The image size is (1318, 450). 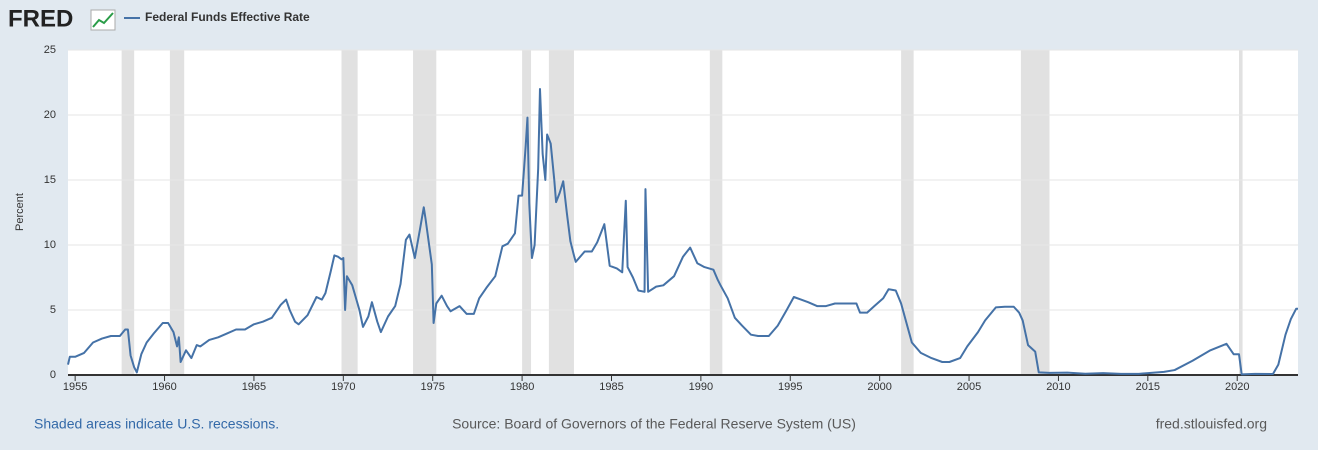 What do you see at coordinates (103, 20) in the screenshot?
I see `logo-icon` at bounding box center [103, 20].